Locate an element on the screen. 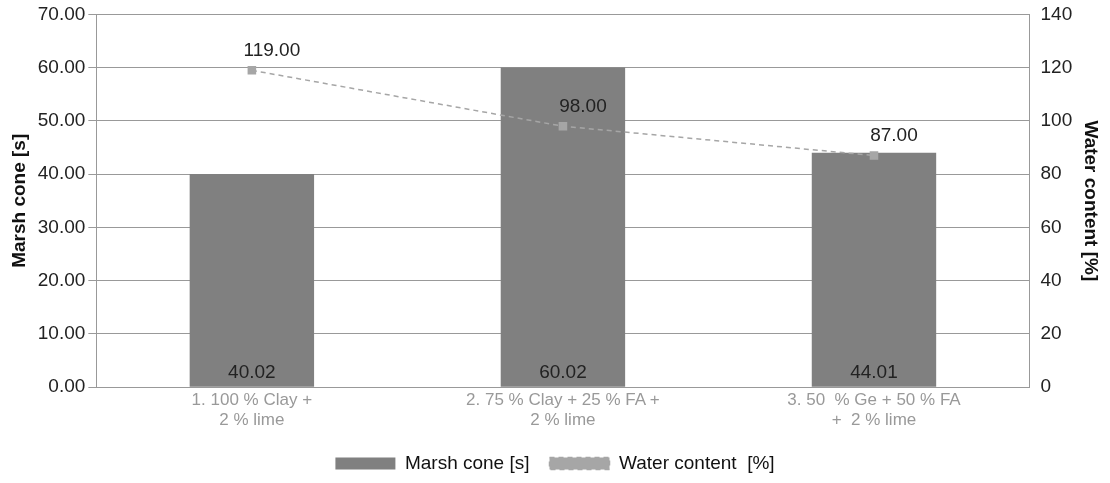  y-tick-label: 10.00 is located at coordinates (61, 333).